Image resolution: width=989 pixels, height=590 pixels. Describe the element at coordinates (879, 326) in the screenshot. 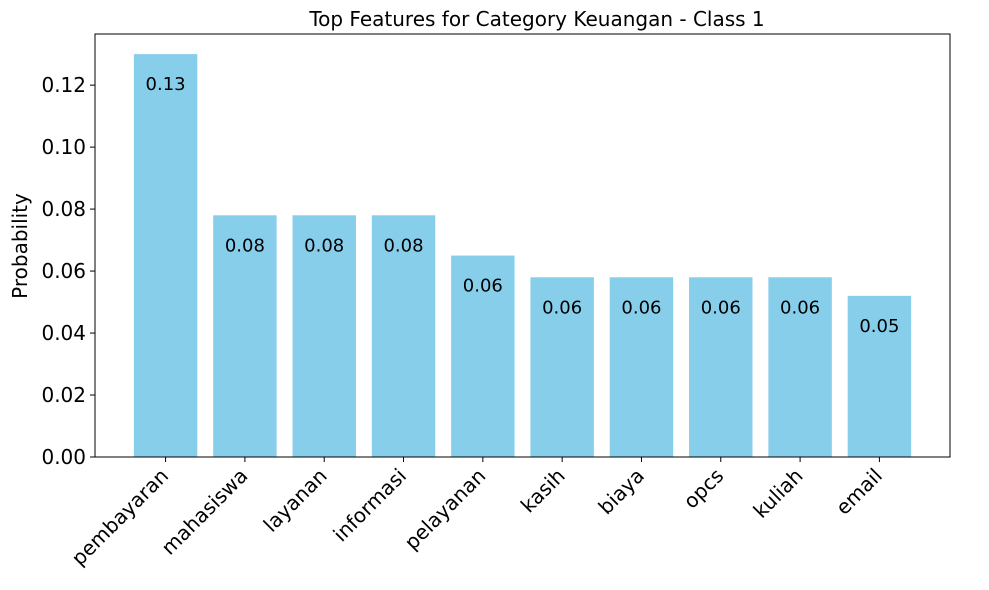

I see `data-label-email: 0.05` at that location.